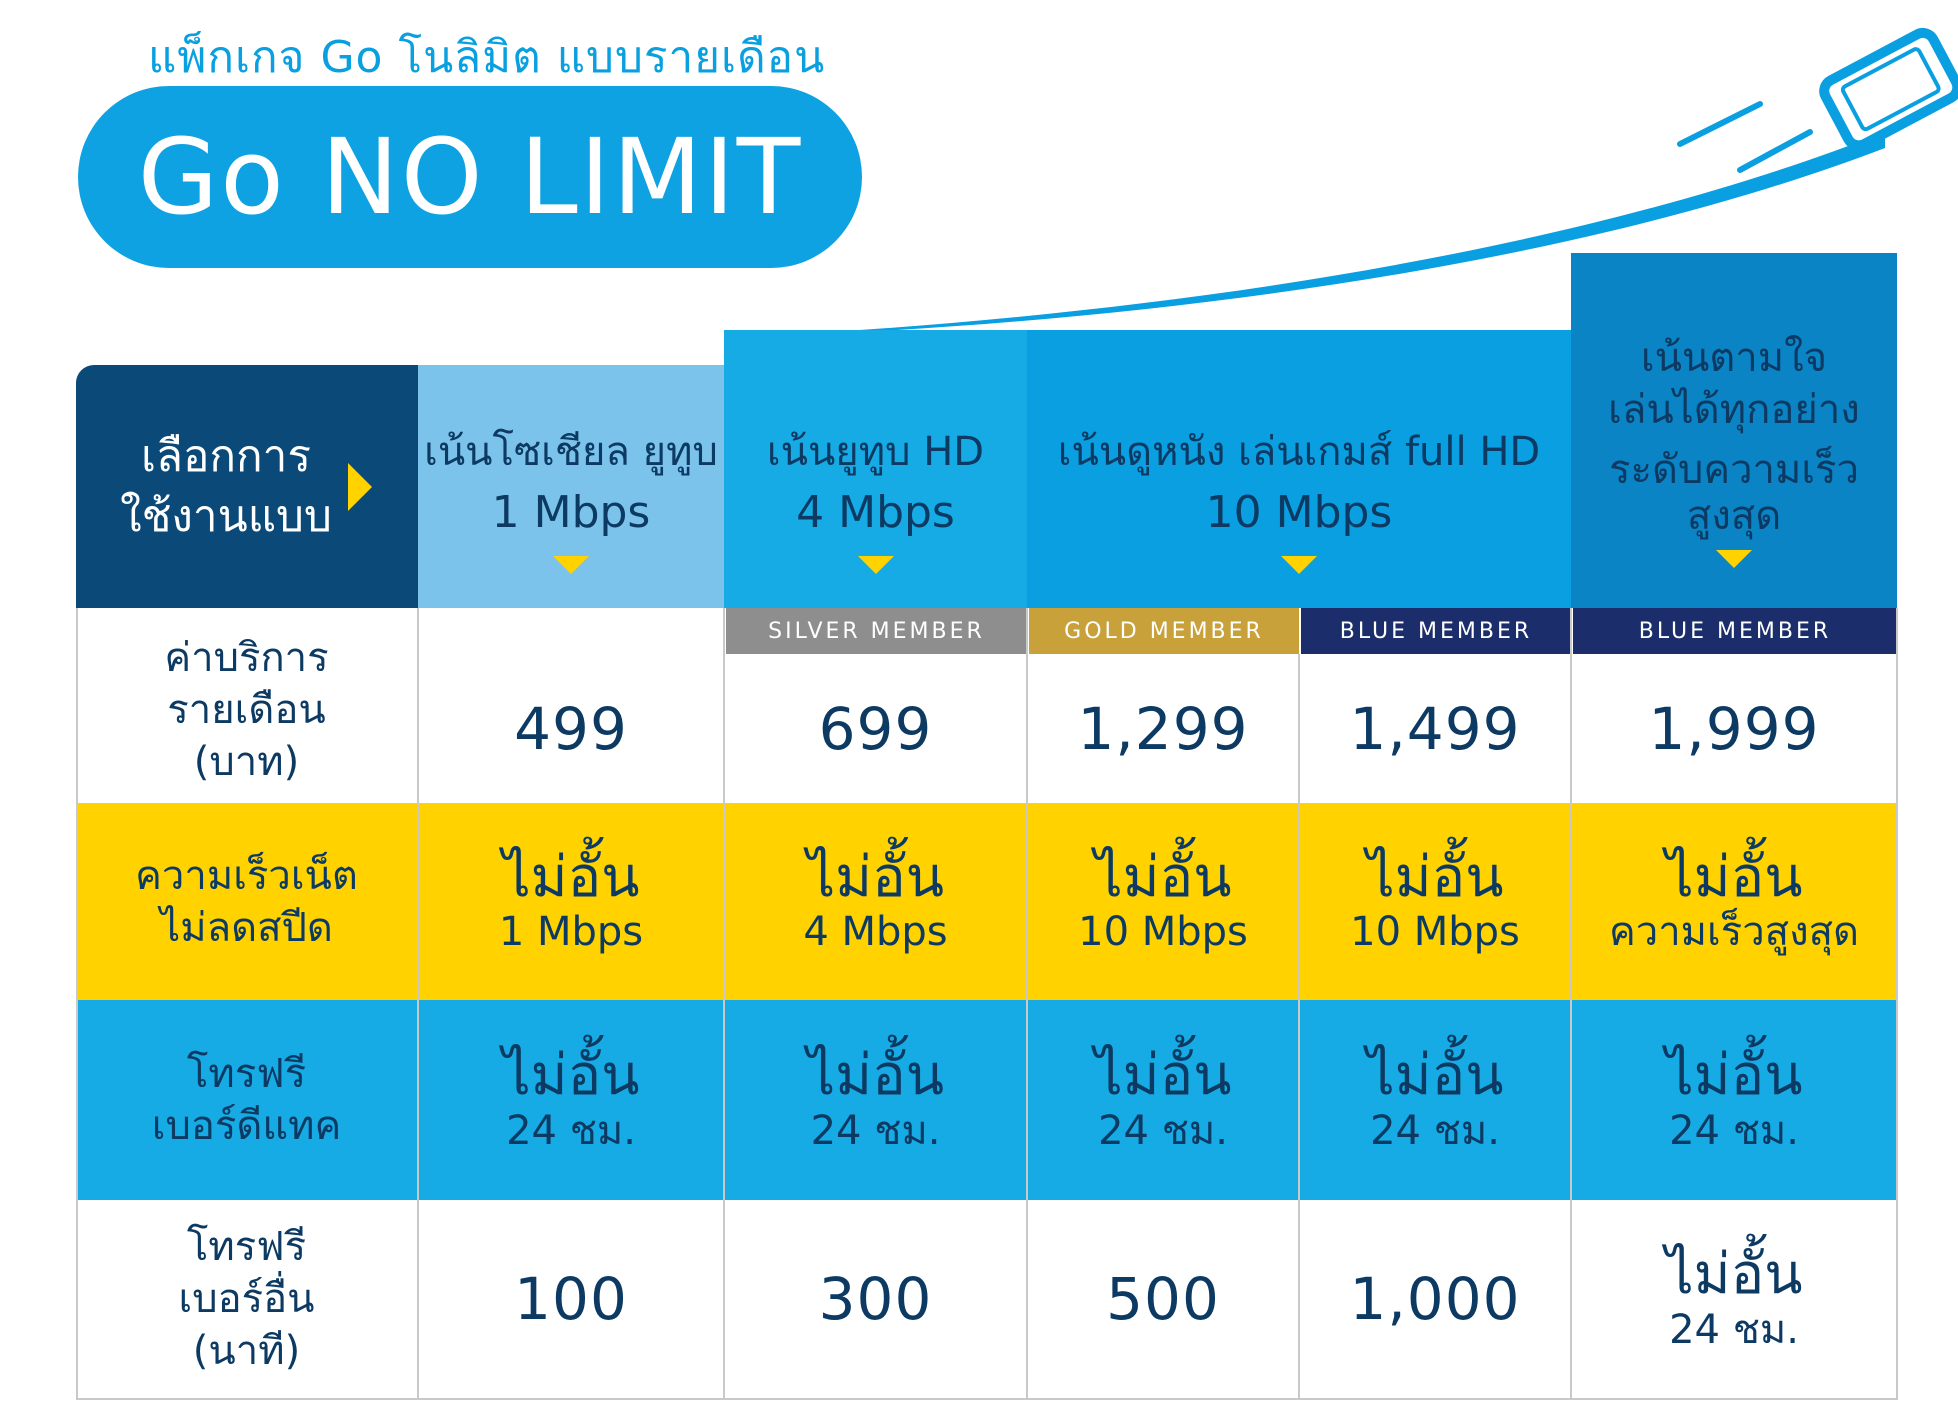 The height and width of the screenshot is (1410, 1958). I want to click on price-cell: 699, so click(875, 728).